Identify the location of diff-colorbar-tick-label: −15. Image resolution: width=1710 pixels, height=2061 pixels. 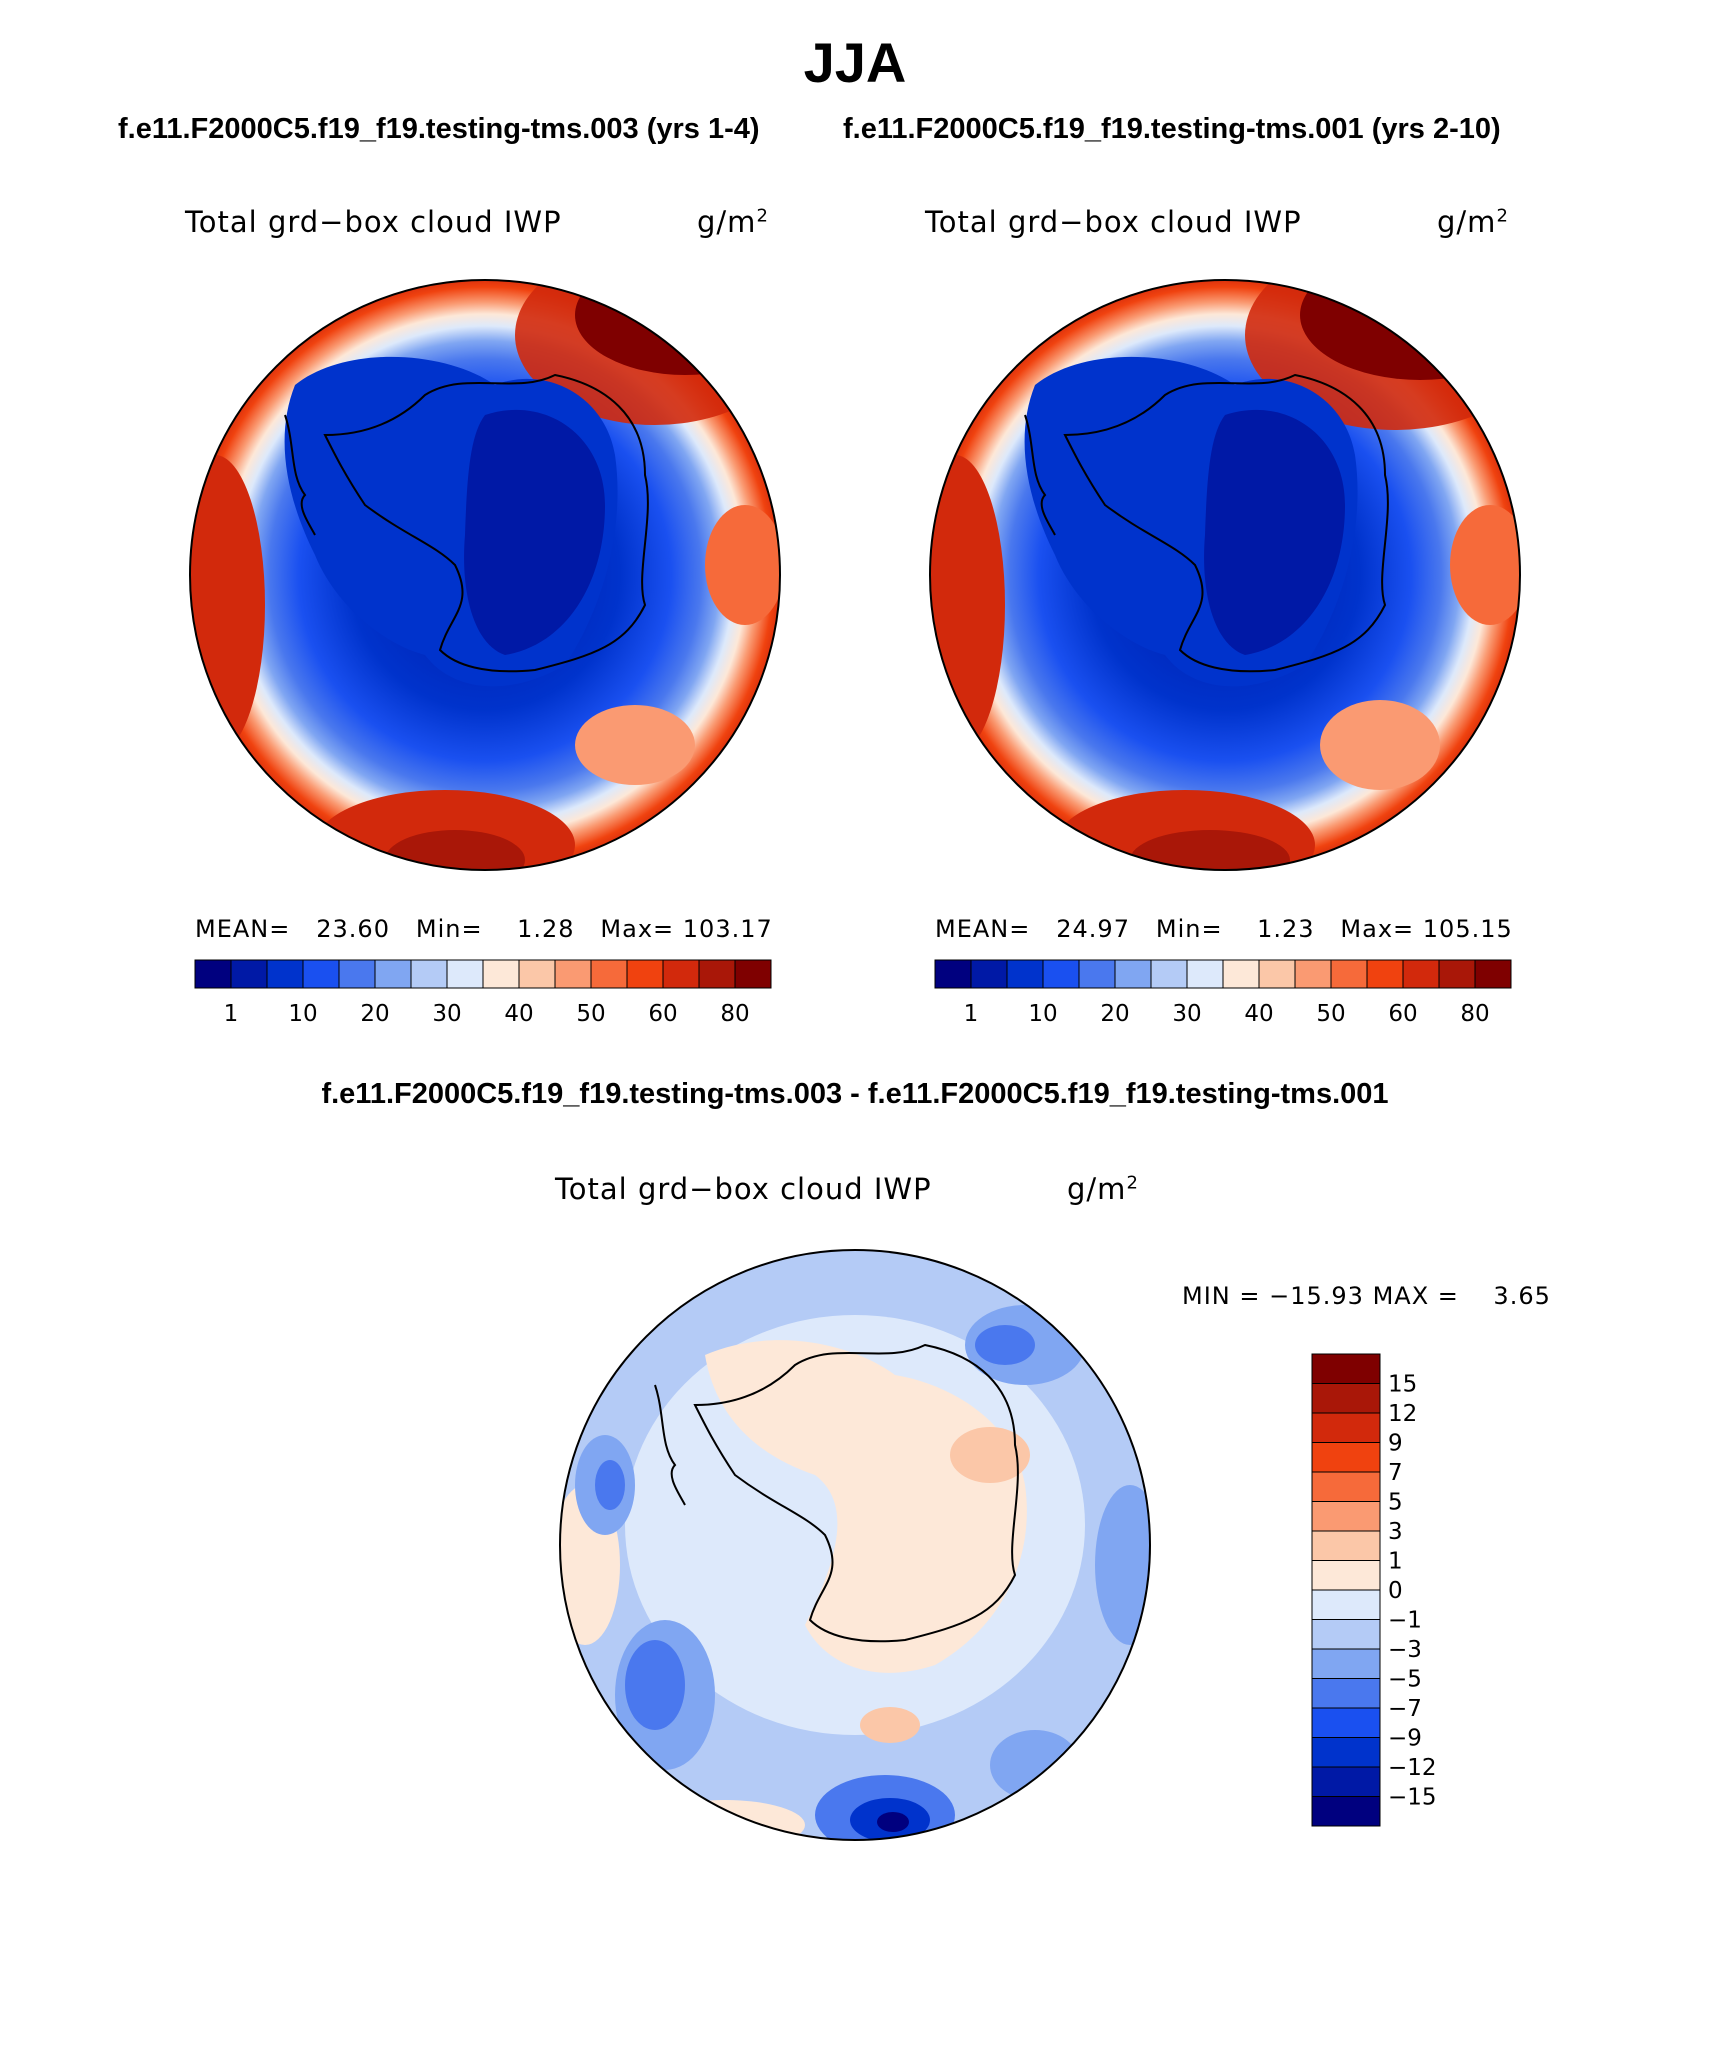
(1412, 1798).